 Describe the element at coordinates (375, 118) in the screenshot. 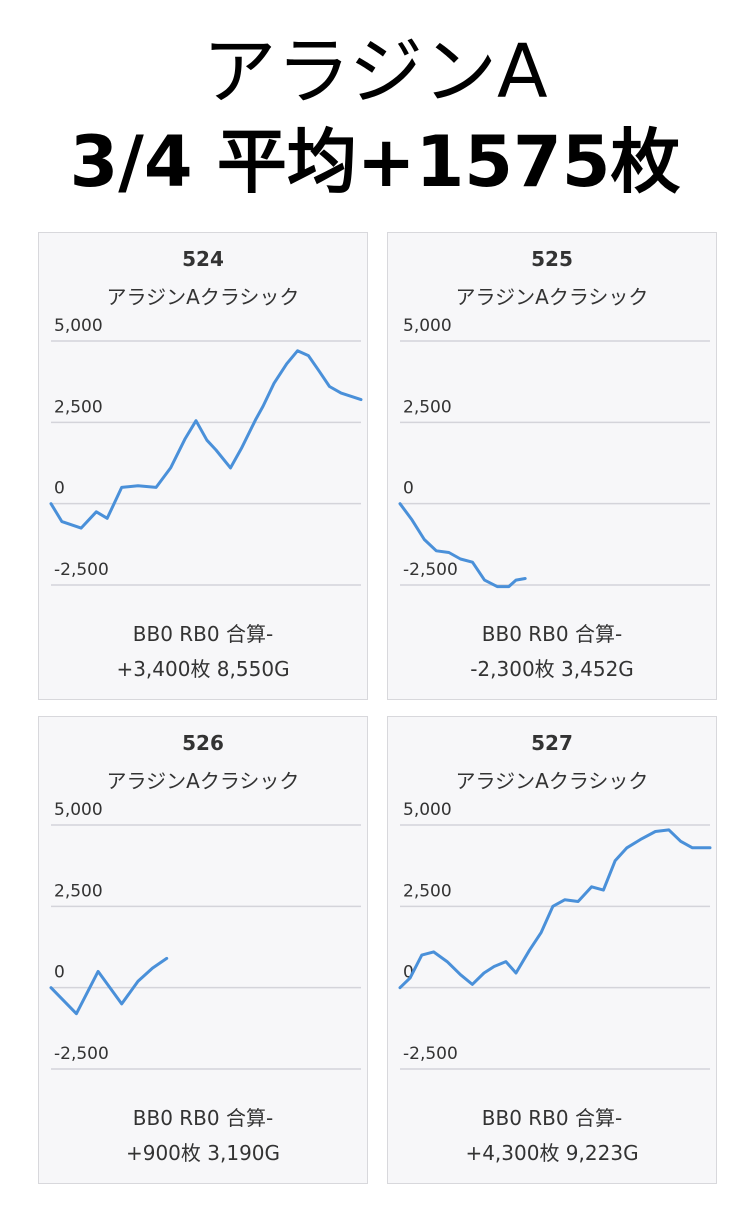

I see `page-header: アラジンA 3/4 平均+1575枚` at that location.